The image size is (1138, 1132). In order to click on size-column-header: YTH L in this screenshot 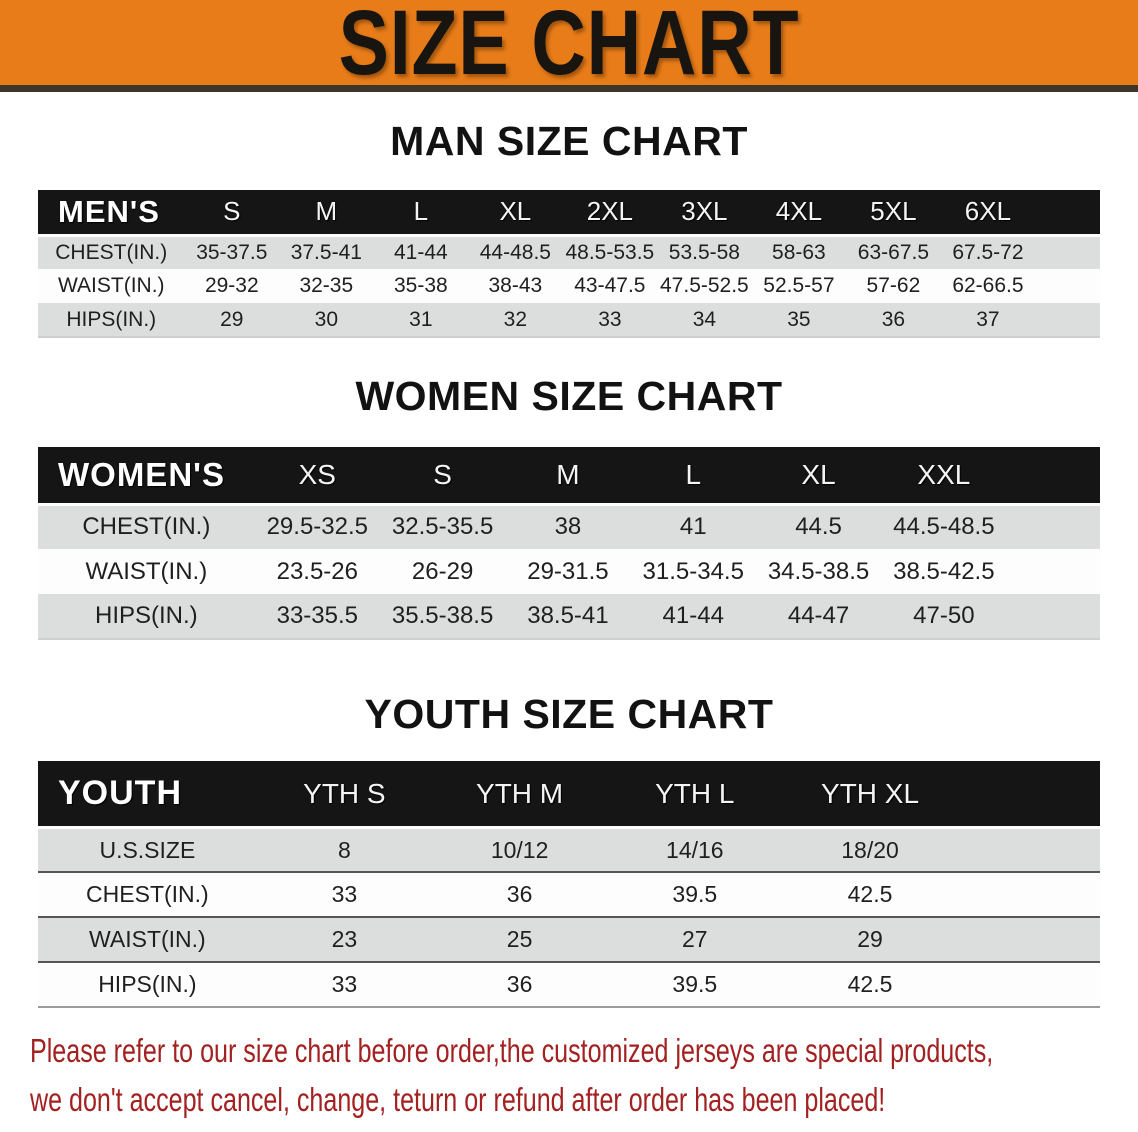, I will do `click(695, 795)`.